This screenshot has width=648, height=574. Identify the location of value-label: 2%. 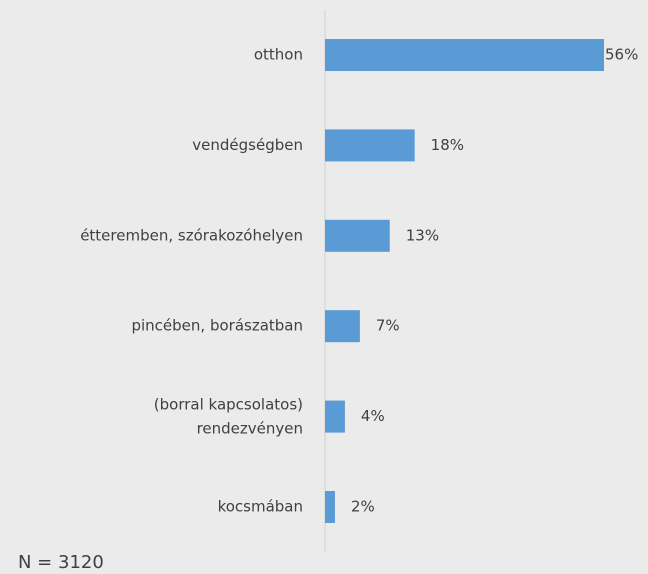
(363, 507).